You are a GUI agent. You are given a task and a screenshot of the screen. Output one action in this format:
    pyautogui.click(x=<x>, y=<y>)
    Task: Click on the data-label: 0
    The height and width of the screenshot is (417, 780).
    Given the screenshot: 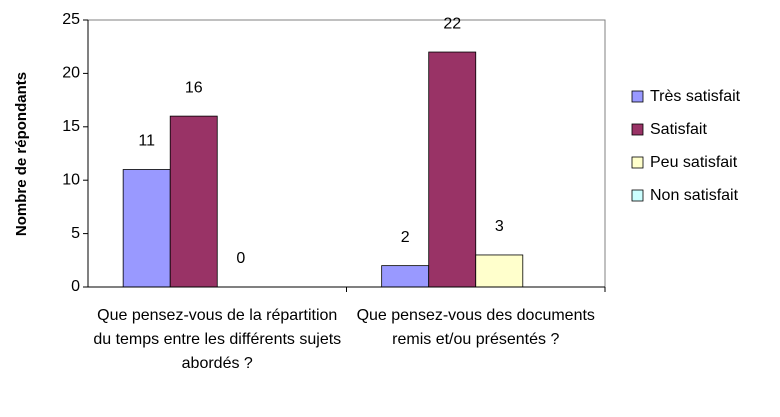 What is the action you would take?
    pyautogui.click(x=240, y=258)
    